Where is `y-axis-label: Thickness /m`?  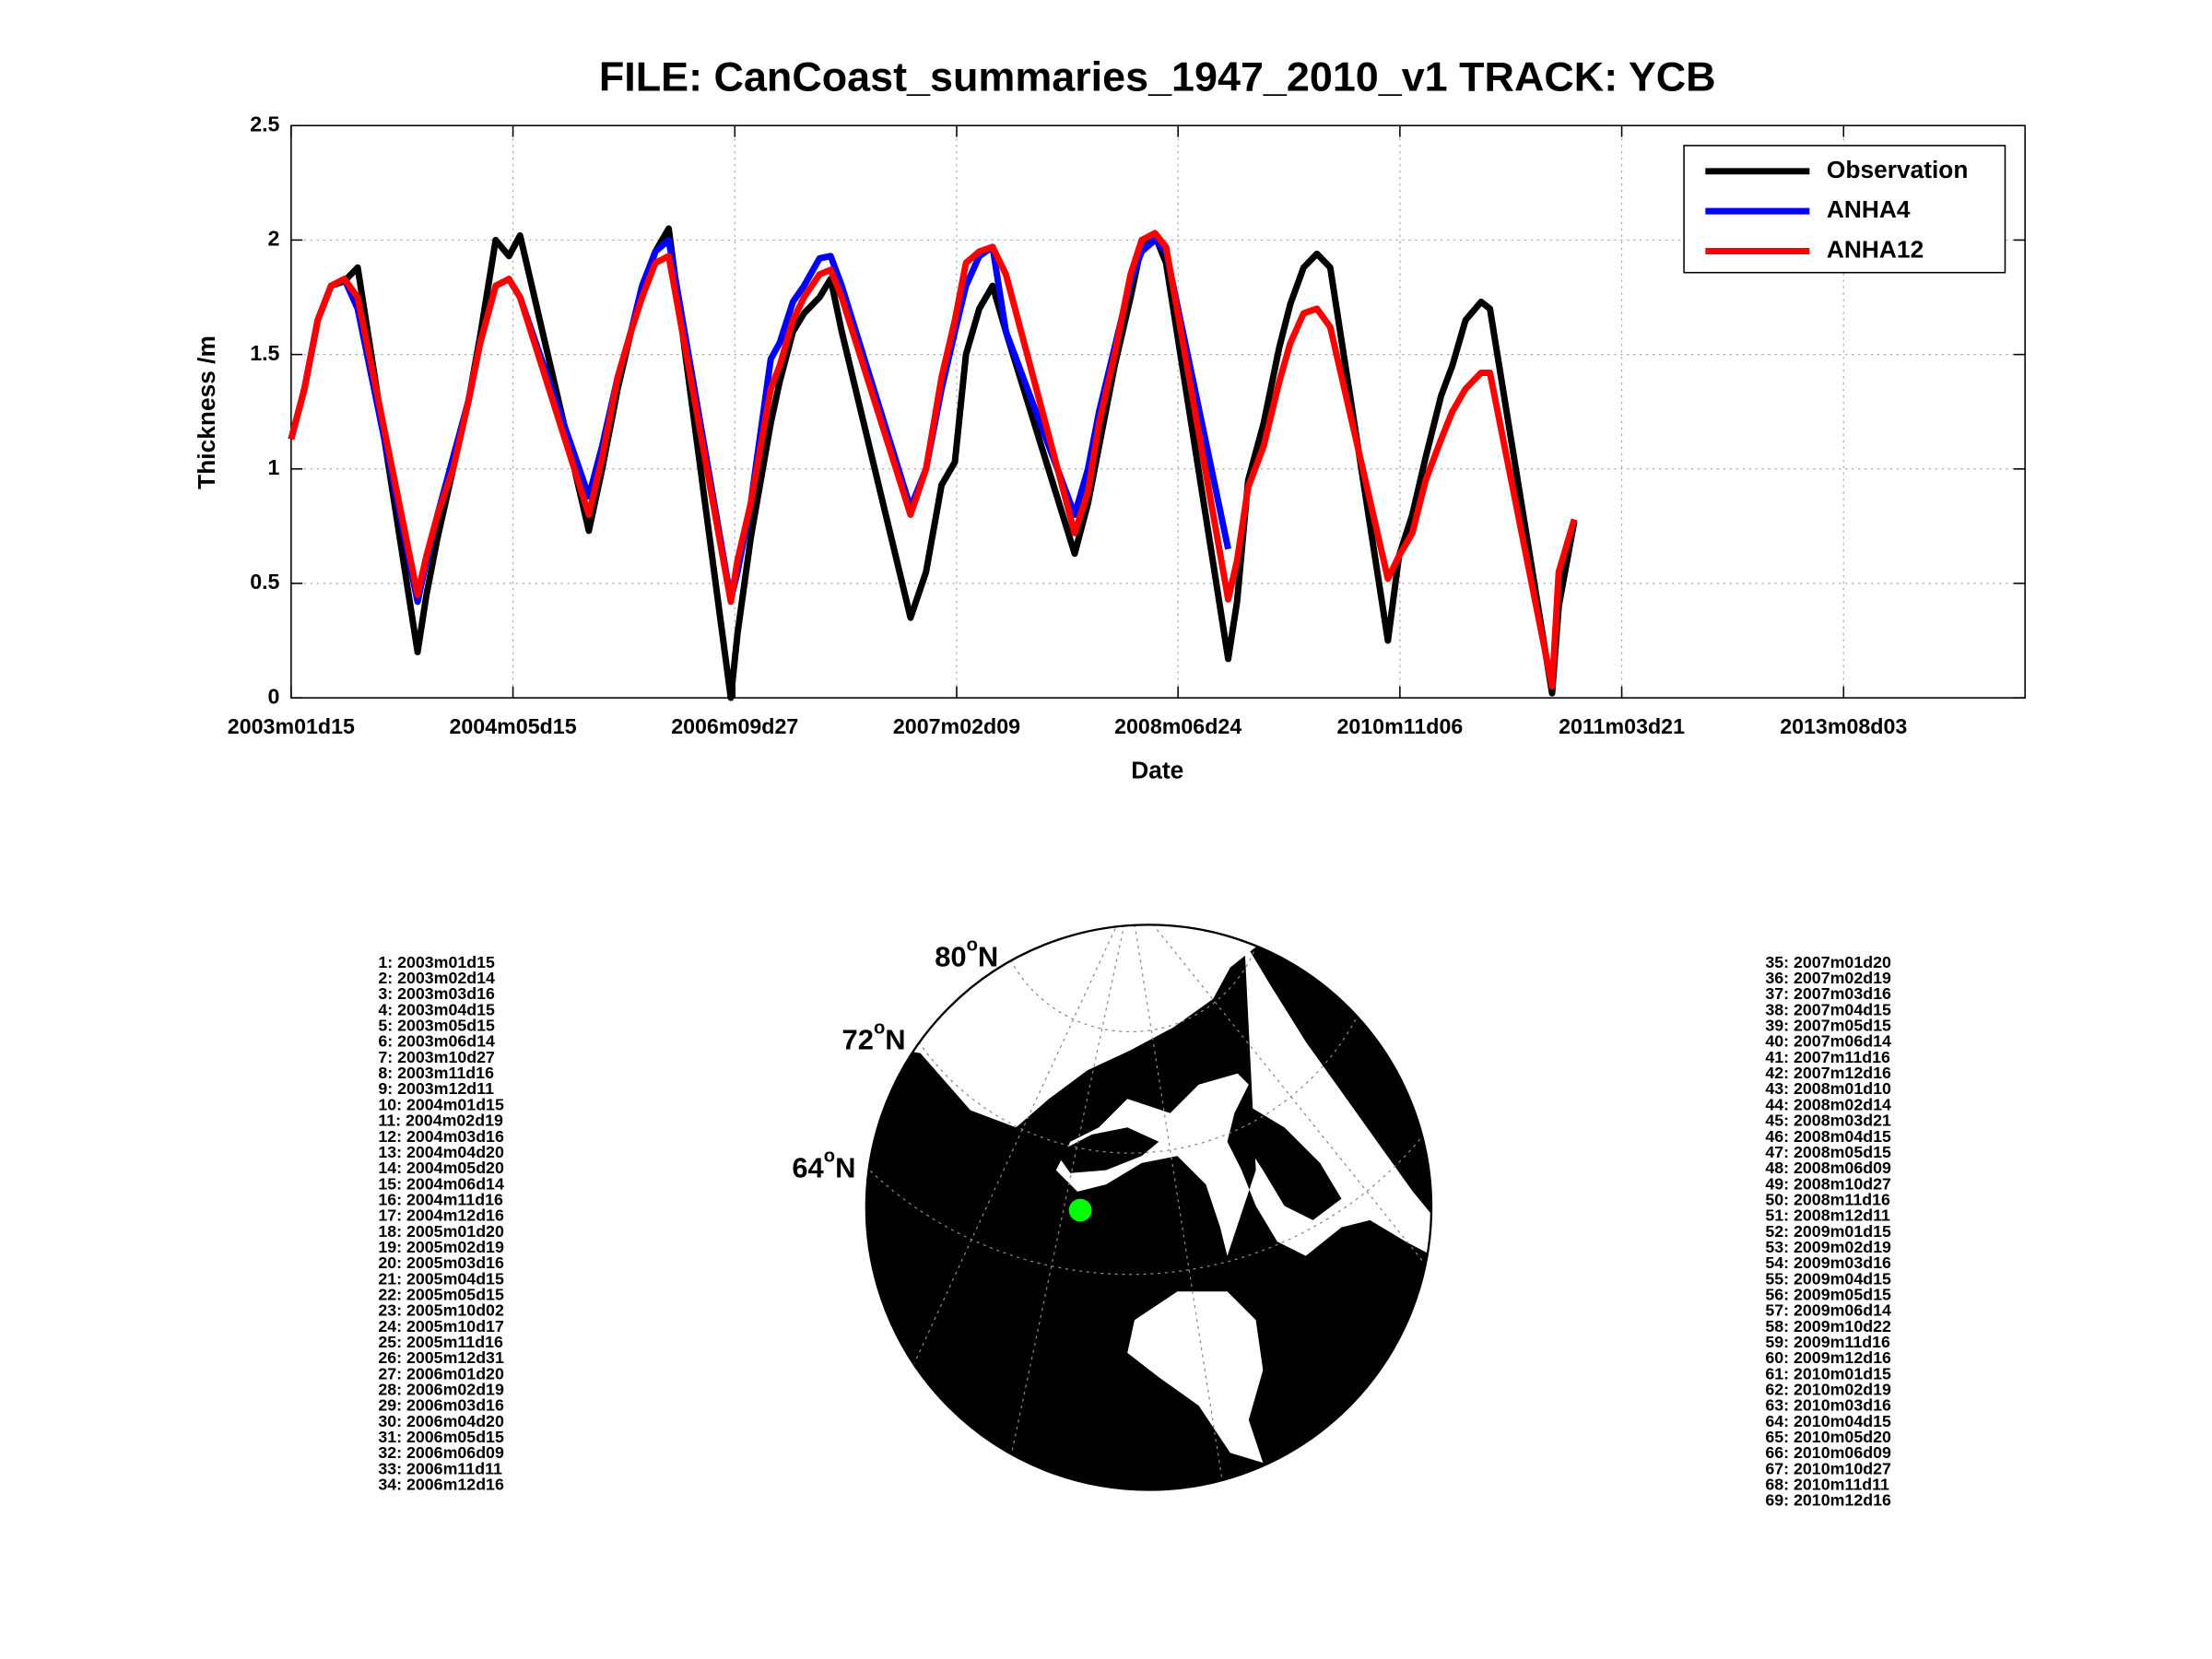 y-axis-label: Thickness /m is located at coordinates (206, 412).